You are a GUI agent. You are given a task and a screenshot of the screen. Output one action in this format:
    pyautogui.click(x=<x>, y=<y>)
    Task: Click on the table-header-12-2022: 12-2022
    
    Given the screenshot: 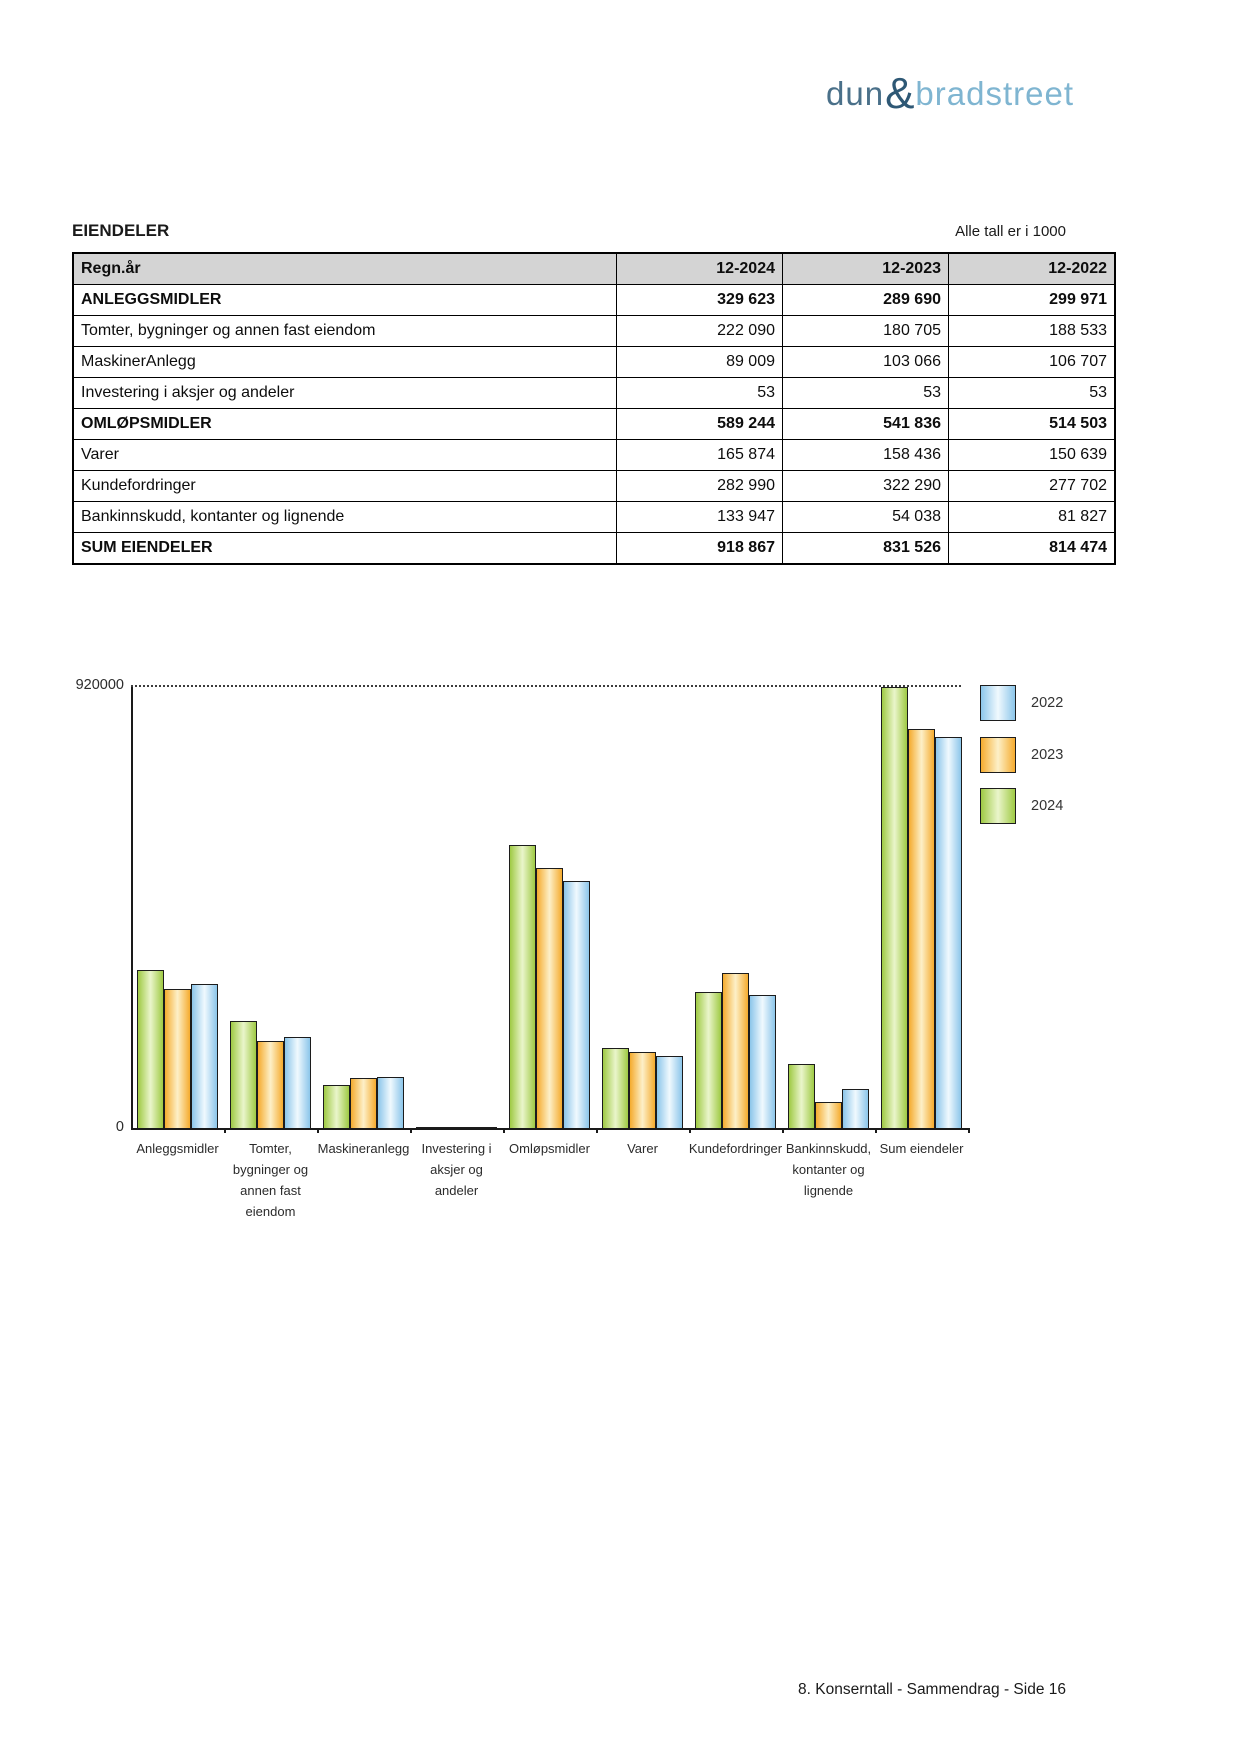 What is the action you would take?
    pyautogui.click(x=1032, y=268)
    